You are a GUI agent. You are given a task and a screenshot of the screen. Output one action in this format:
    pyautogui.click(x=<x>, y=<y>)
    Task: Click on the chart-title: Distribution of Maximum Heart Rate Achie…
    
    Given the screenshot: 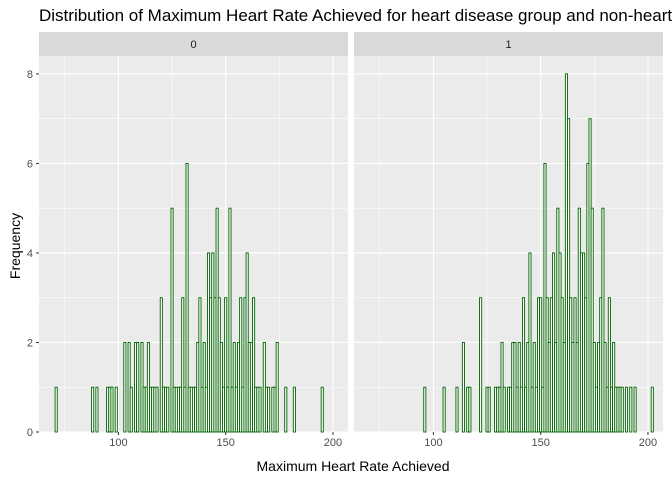 What is the action you would take?
    pyautogui.click(x=355, y=15)
    